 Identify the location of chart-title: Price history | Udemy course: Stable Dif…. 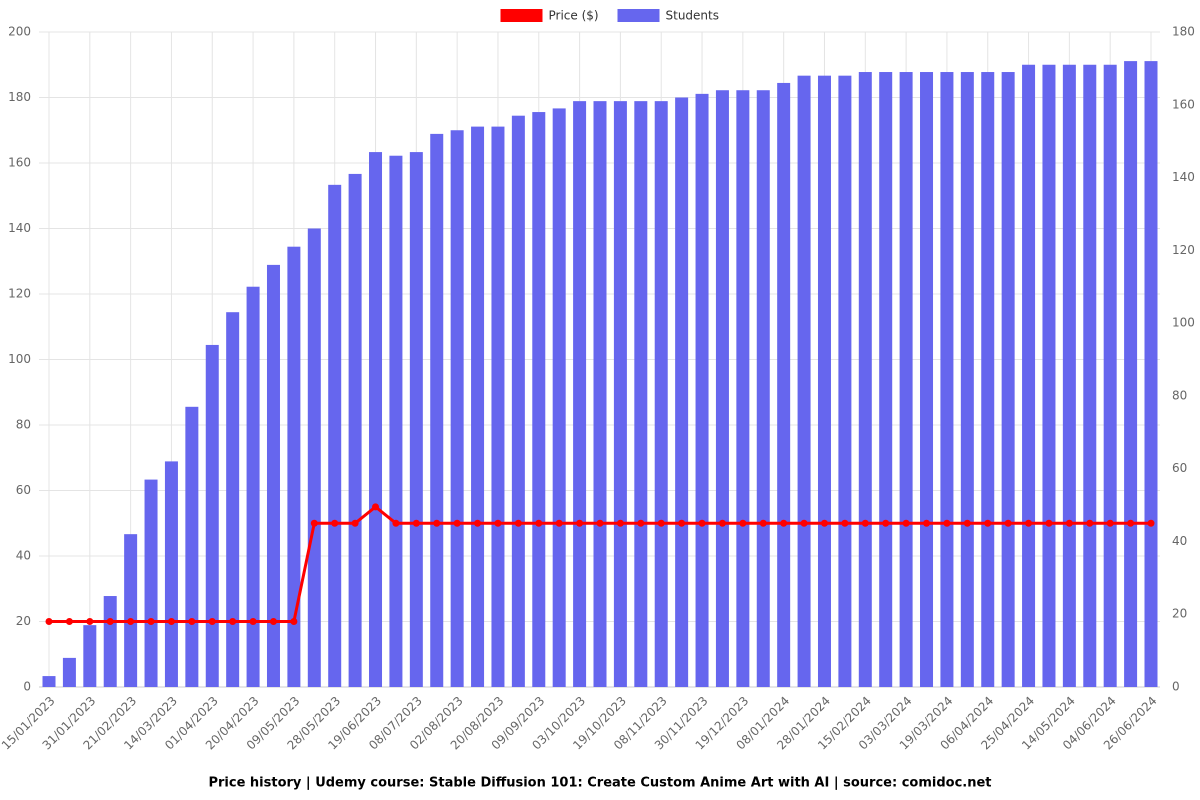
(599, 783).